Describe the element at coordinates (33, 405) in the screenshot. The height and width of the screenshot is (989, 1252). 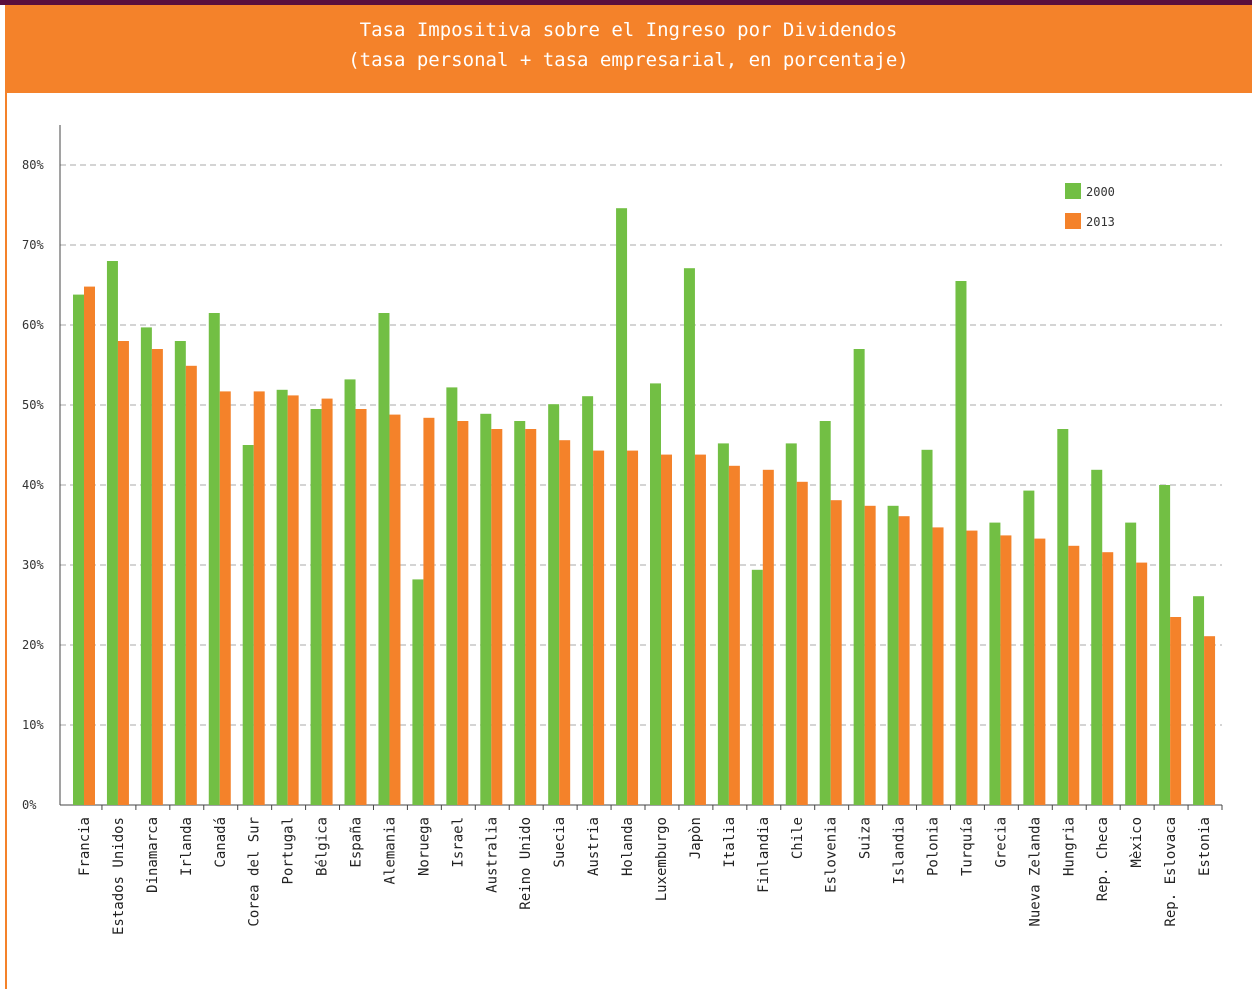
I see `y-tick-label: 50%` at that location.